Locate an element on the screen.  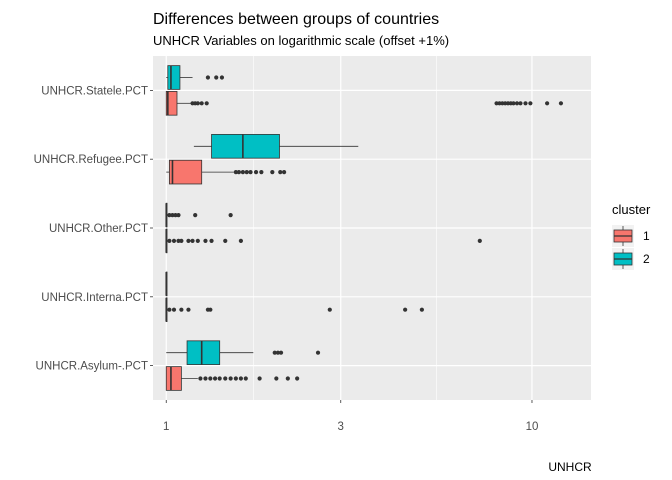
x-tick-label: 10 is located at coordinates (532, 427).